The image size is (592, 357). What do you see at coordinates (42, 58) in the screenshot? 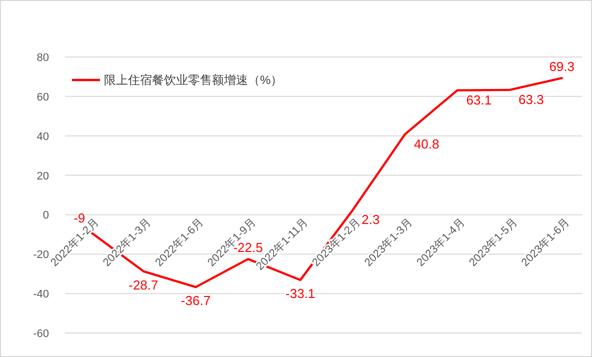
I see `y-tick-label: 80` at bounding box center [42, 58].